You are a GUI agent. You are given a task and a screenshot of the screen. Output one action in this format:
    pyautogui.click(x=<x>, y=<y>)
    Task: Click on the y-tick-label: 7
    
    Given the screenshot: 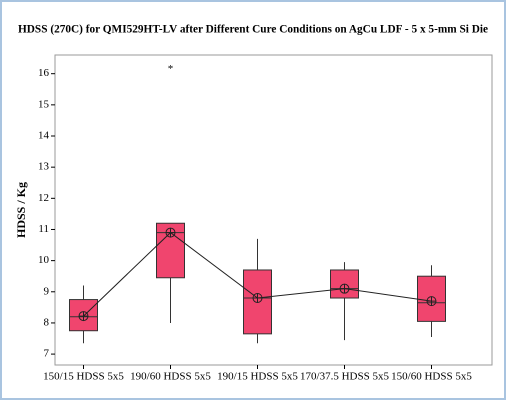 What is the action you would take?
    pyautogui.click(x=47, y=354)
    